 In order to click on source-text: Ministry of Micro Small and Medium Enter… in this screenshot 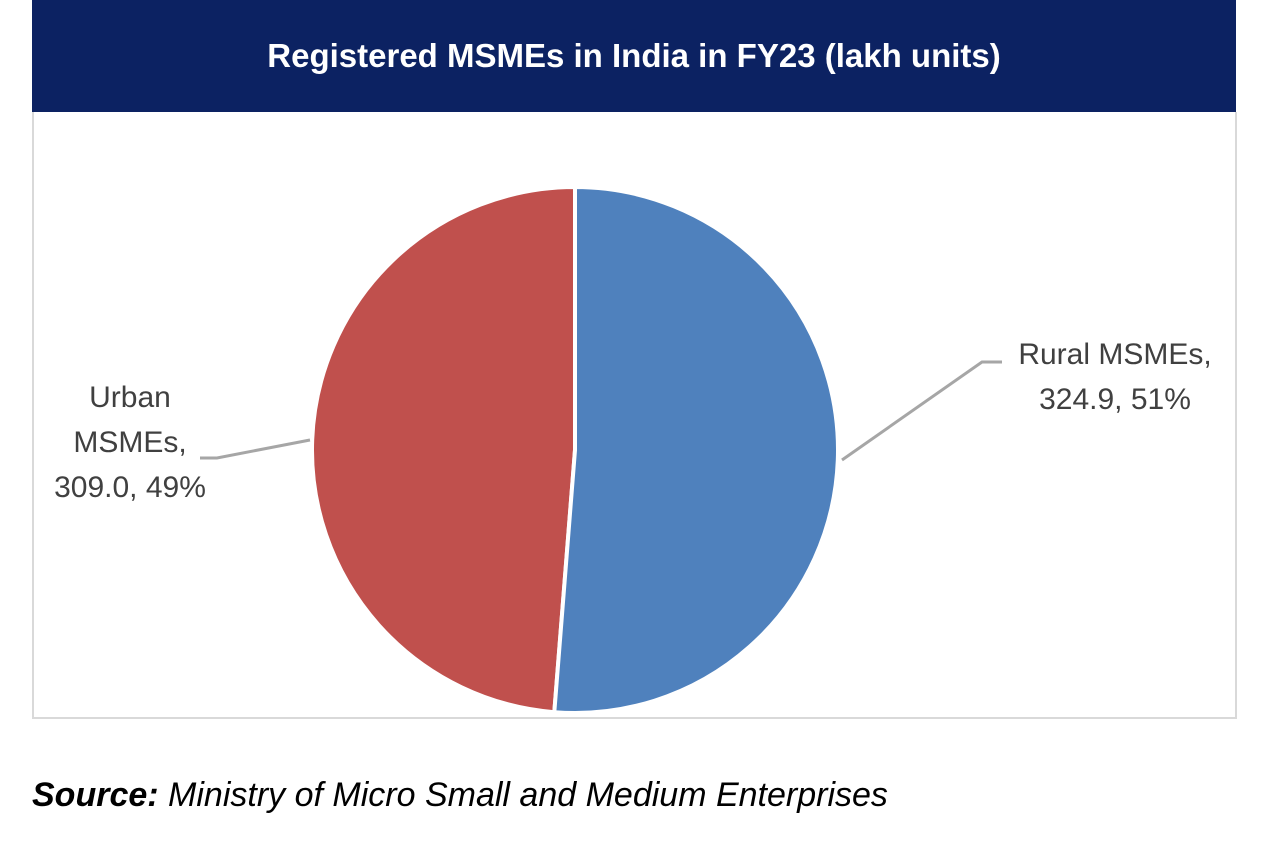, I will do `click(523, 795)`.